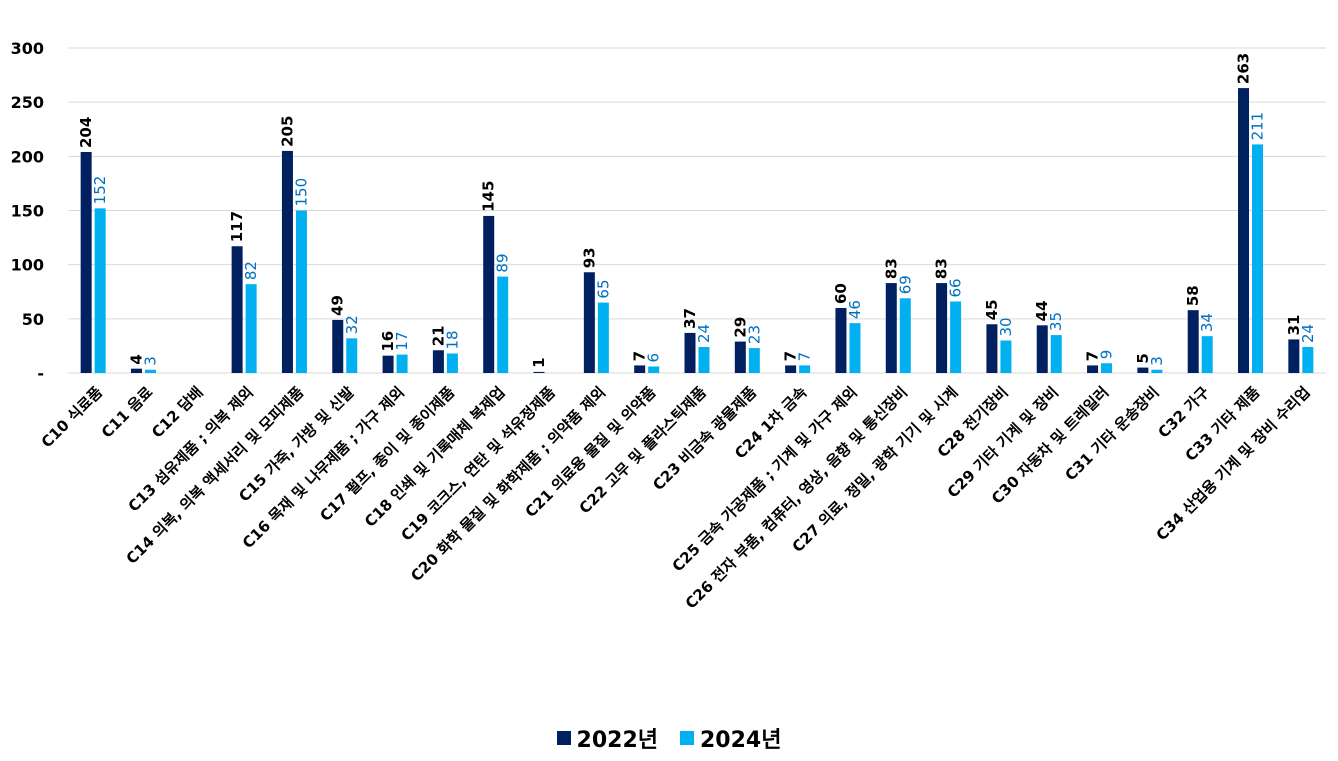  What do you see at coordinates (1056, 321) in the screenshot?
I see `data-label: 35` at bounding box center [1056, 321].